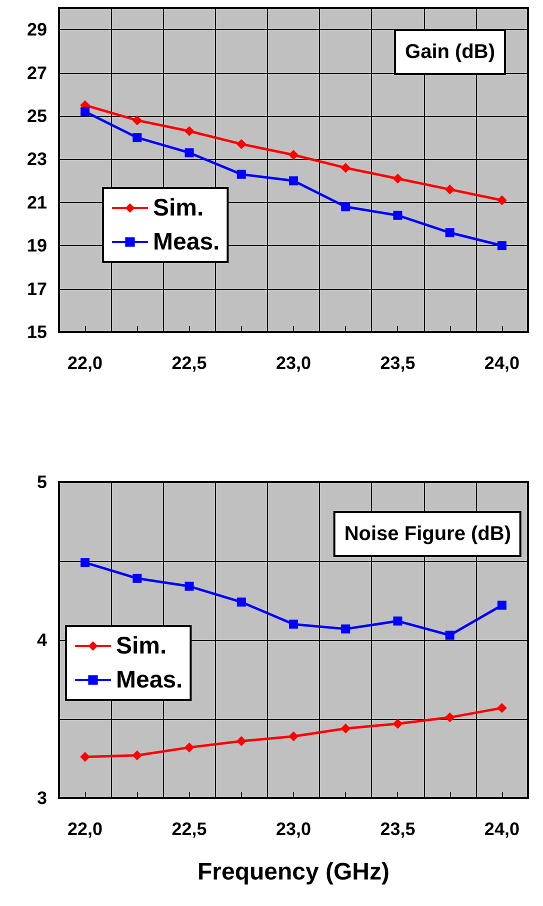 Image resolution: width=543 pixels, height=906 pixels. What do you see at coordinates (36, 332) in the screenshot?
I see `y-tick-label: 15` at bounding box center [36, 332].